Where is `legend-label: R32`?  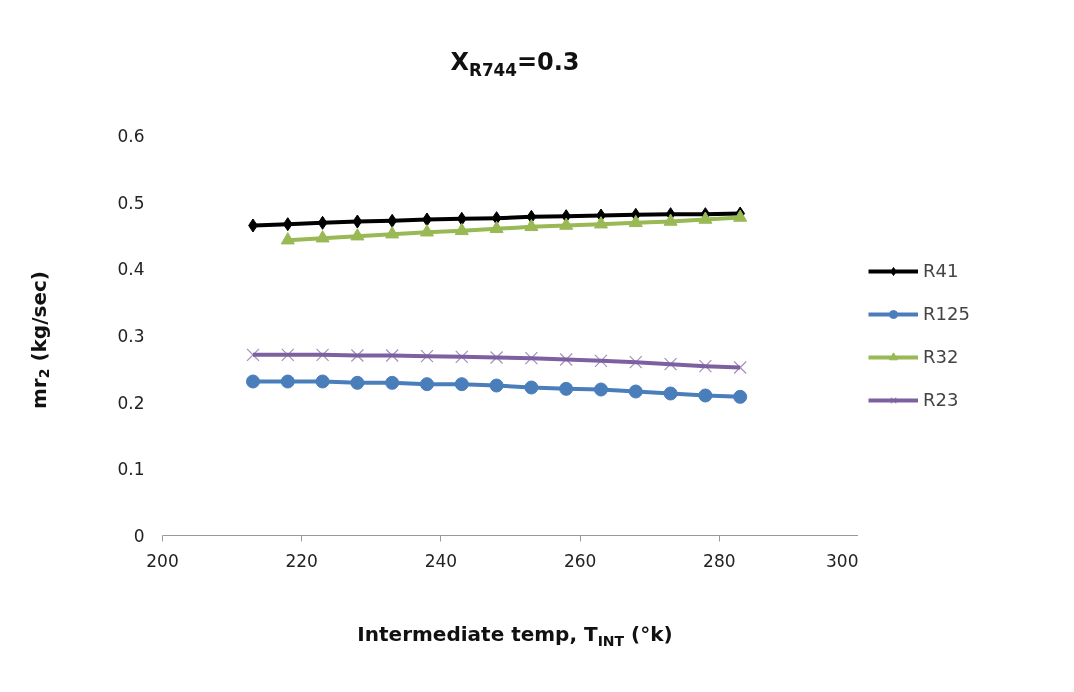
legend-label: R32 is located at coordinates (941, 356).